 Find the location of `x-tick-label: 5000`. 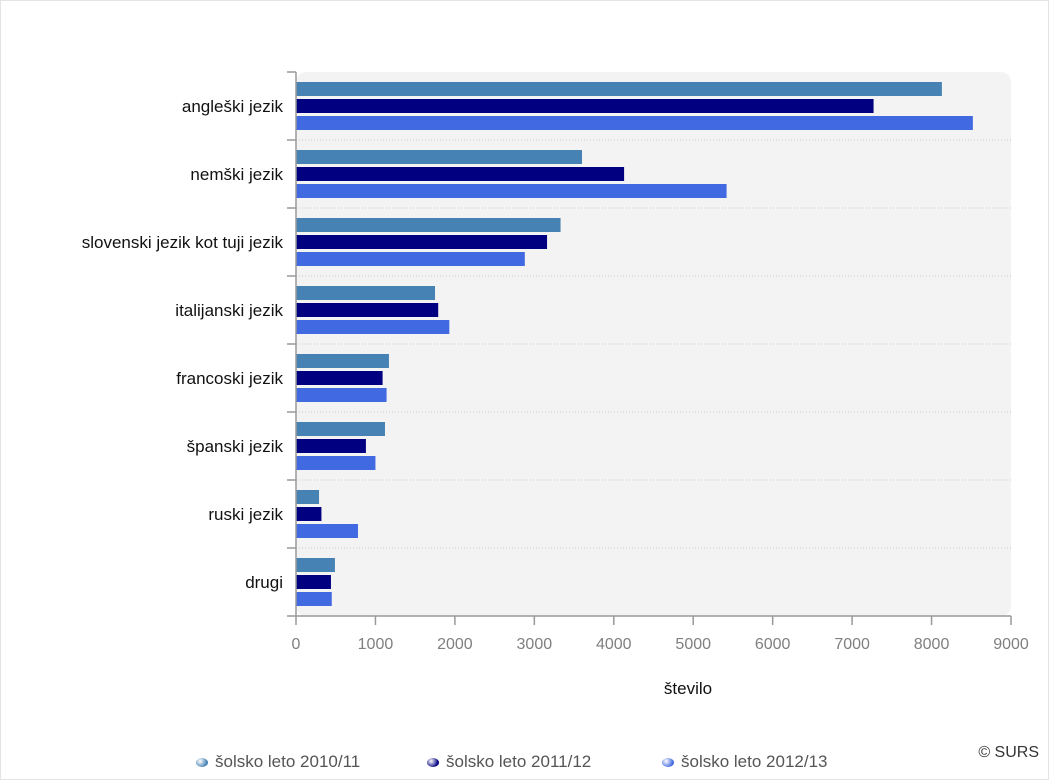

x-tick-label: 5000 is located at coordinates (693, 644).